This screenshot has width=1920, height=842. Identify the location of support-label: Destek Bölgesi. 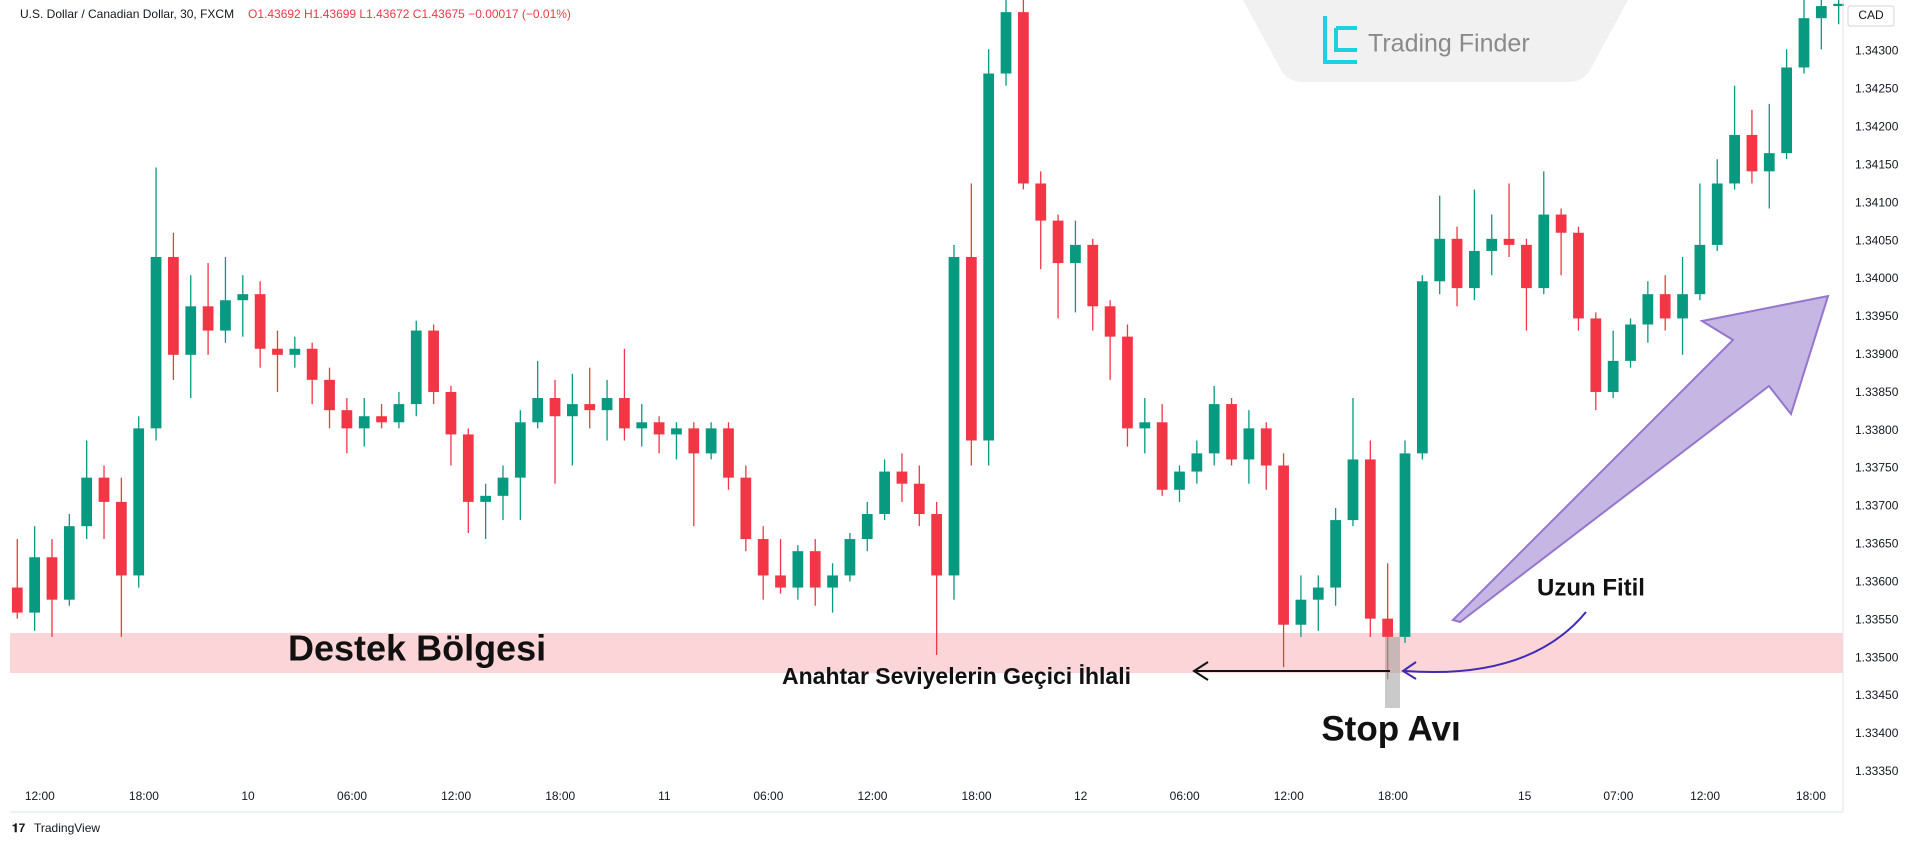
(417, 648).